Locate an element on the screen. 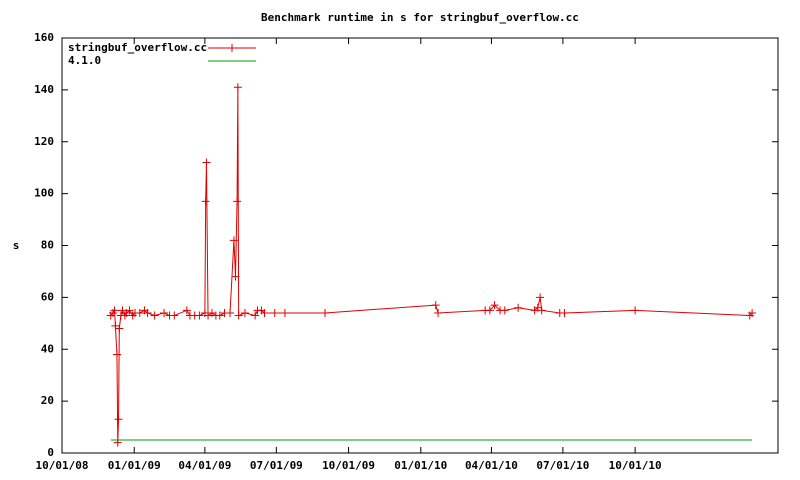  x-tick-label: 10/01/10 is located at coordinates (635, 465).